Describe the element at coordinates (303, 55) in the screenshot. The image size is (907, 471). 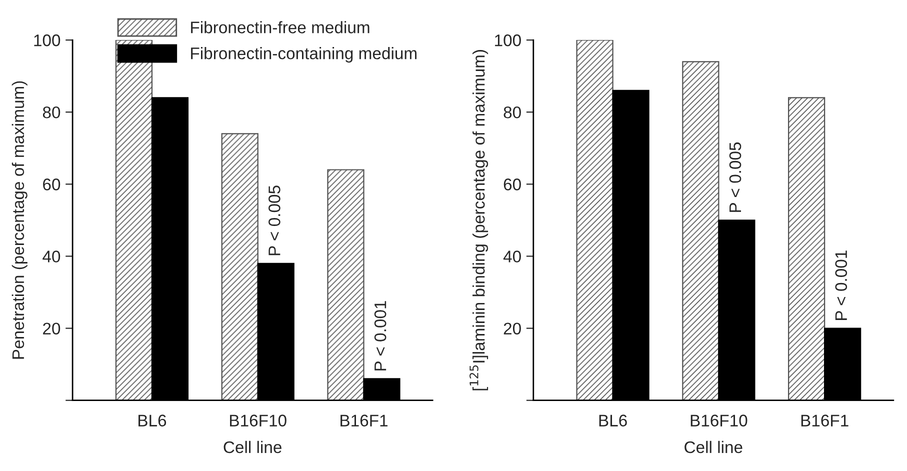
I see `legend-label: Fibronectin-containing medium` at that location.